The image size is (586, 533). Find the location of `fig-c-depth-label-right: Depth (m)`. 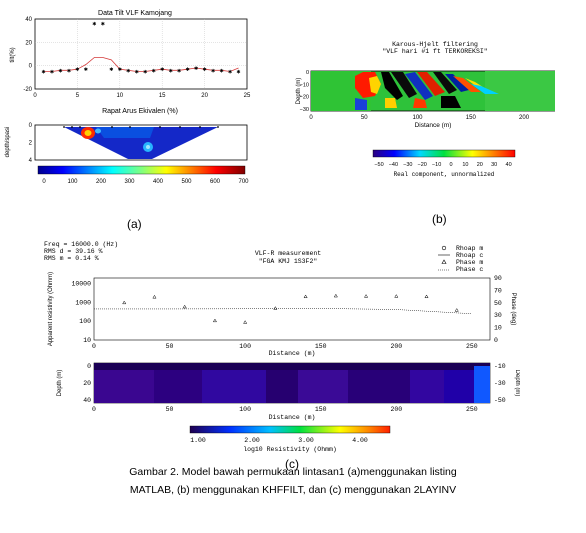

fig-c-depth-label-right: Depth (m) is located at coordinates (517, 383).